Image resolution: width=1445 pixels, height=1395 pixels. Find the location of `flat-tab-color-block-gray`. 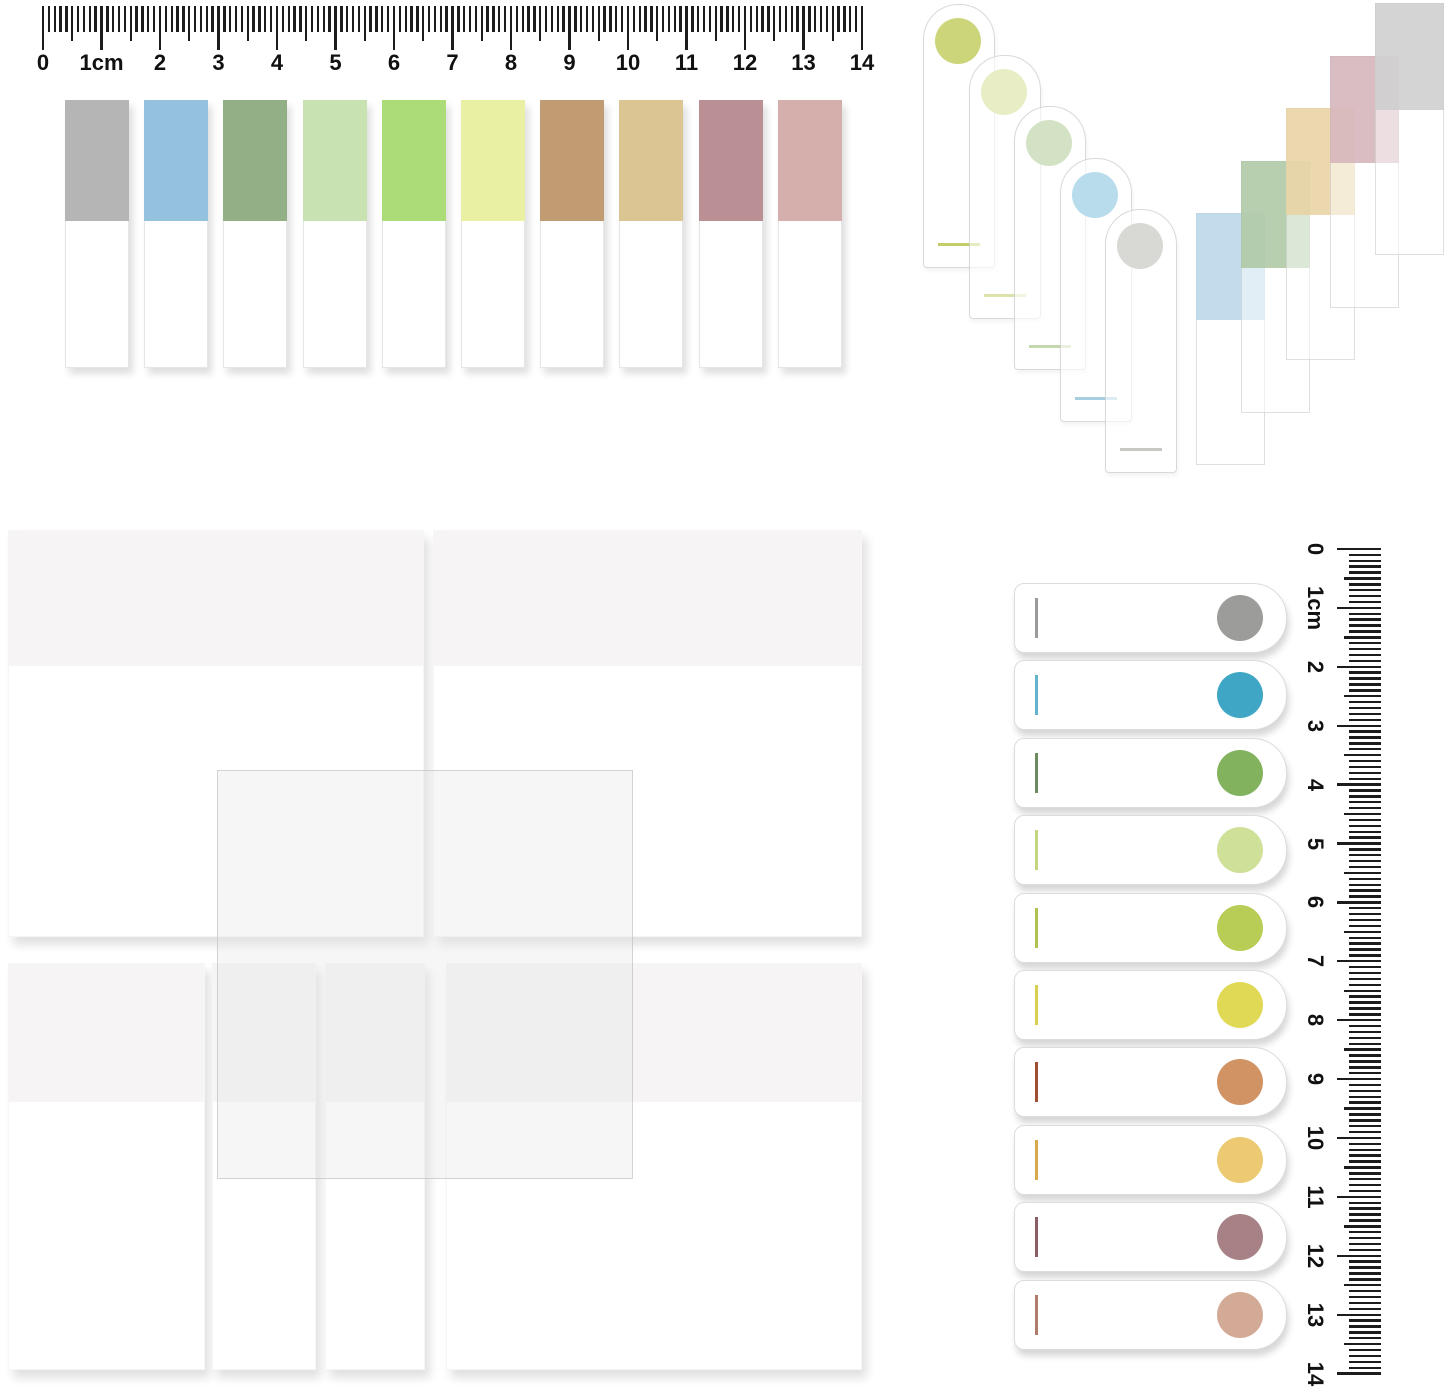

flat-tab-color-block-gray is located at coordinates (97, 160).